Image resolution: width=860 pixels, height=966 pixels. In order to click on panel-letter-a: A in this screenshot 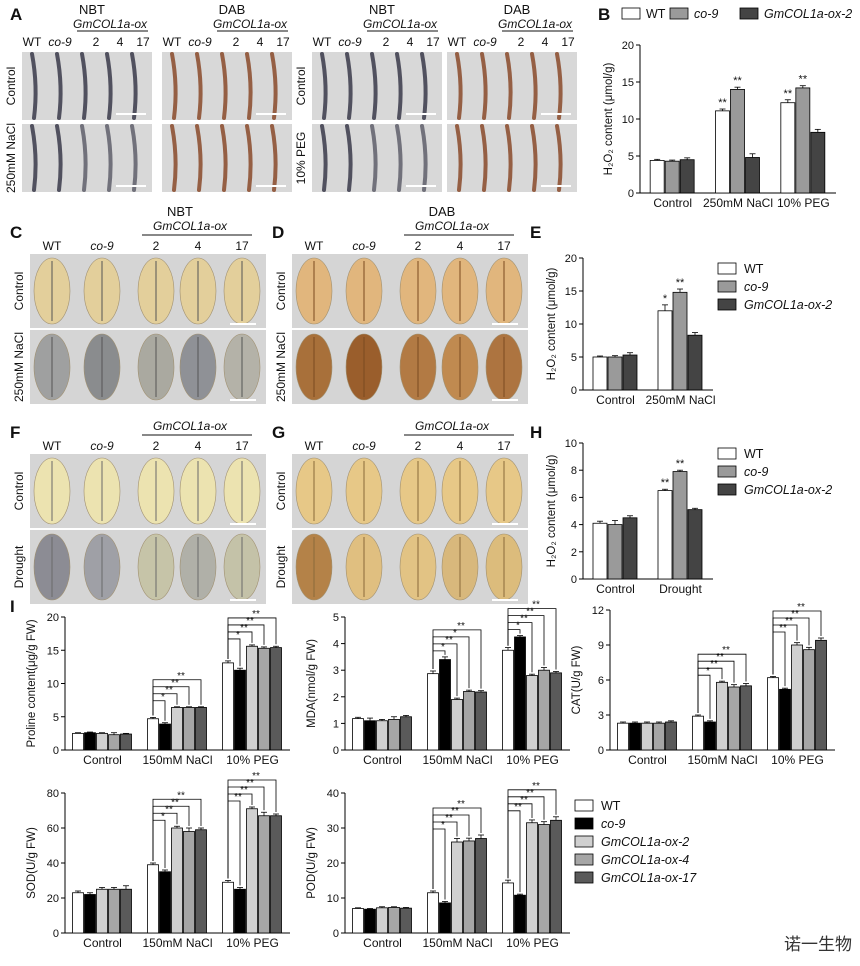, I will do `click(16, 14)`.